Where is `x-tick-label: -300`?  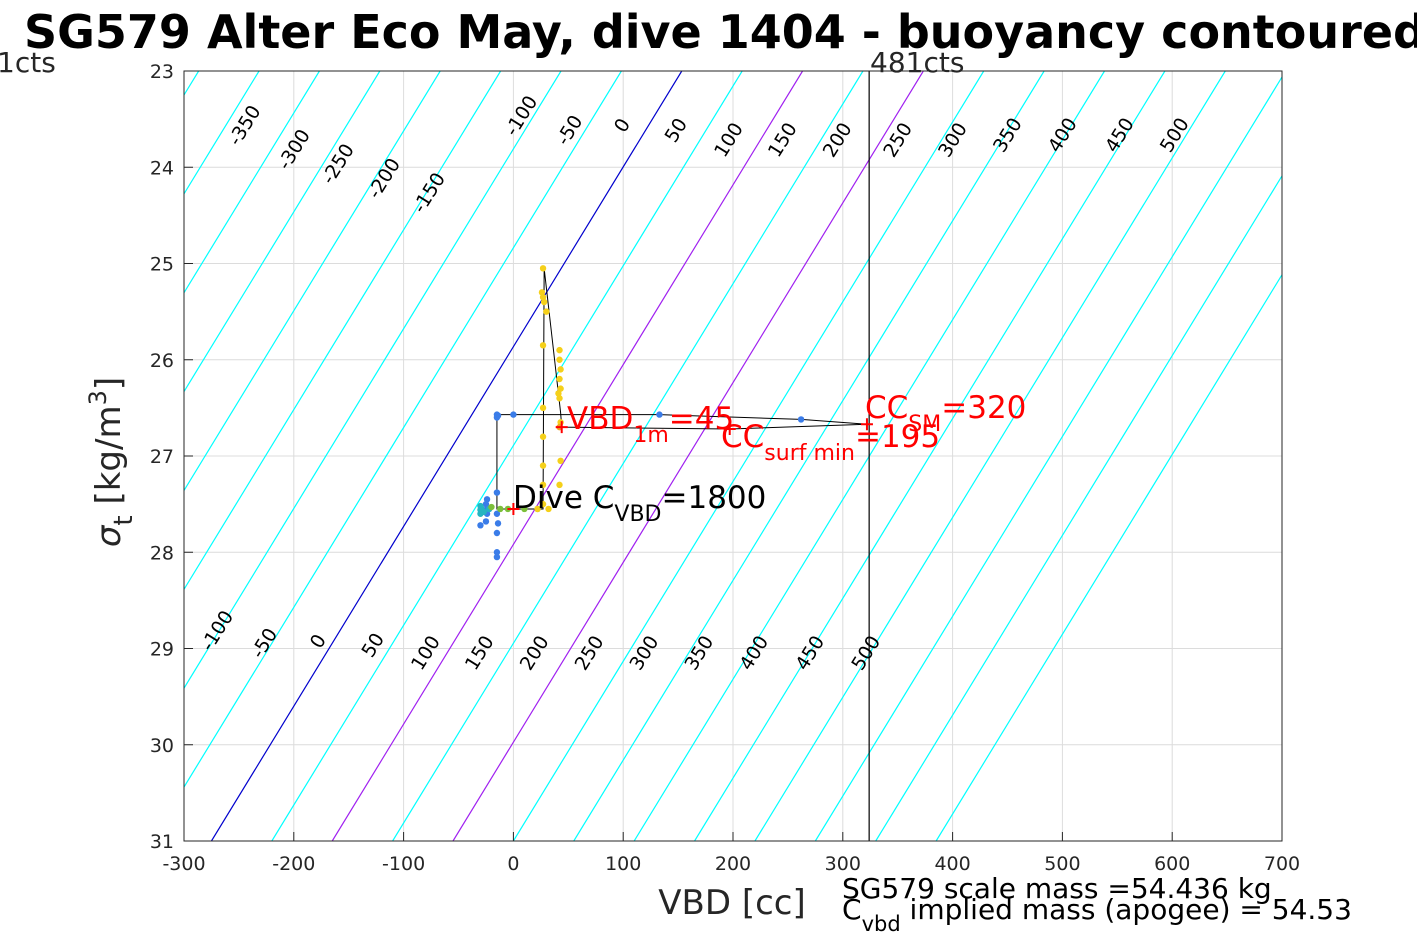
x-tick-label: -300 is located at coordinates (183, 864).